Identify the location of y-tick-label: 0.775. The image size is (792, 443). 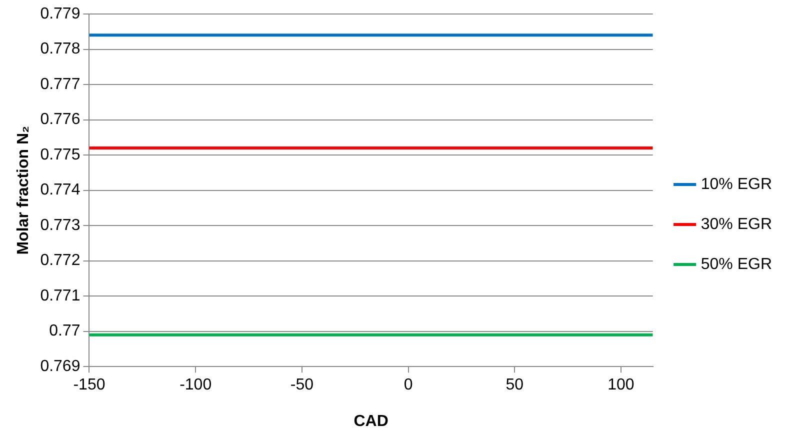
(60, 155).